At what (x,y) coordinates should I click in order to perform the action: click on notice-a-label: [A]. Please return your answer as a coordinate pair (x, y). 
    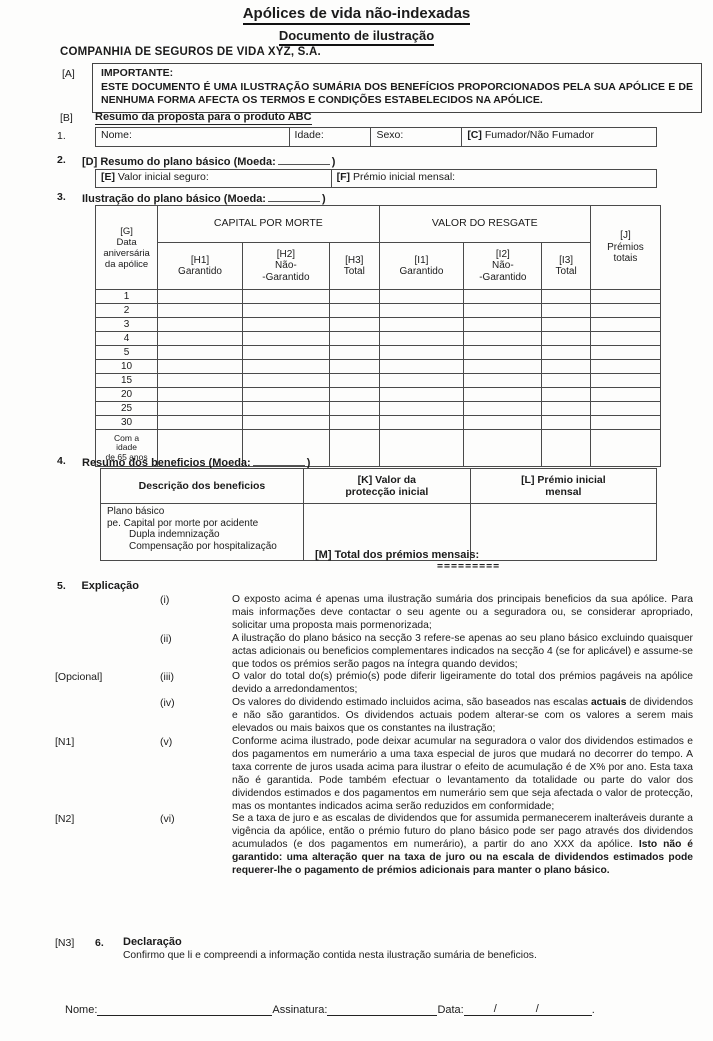
    Looking at the image, I should click on (68, 74).